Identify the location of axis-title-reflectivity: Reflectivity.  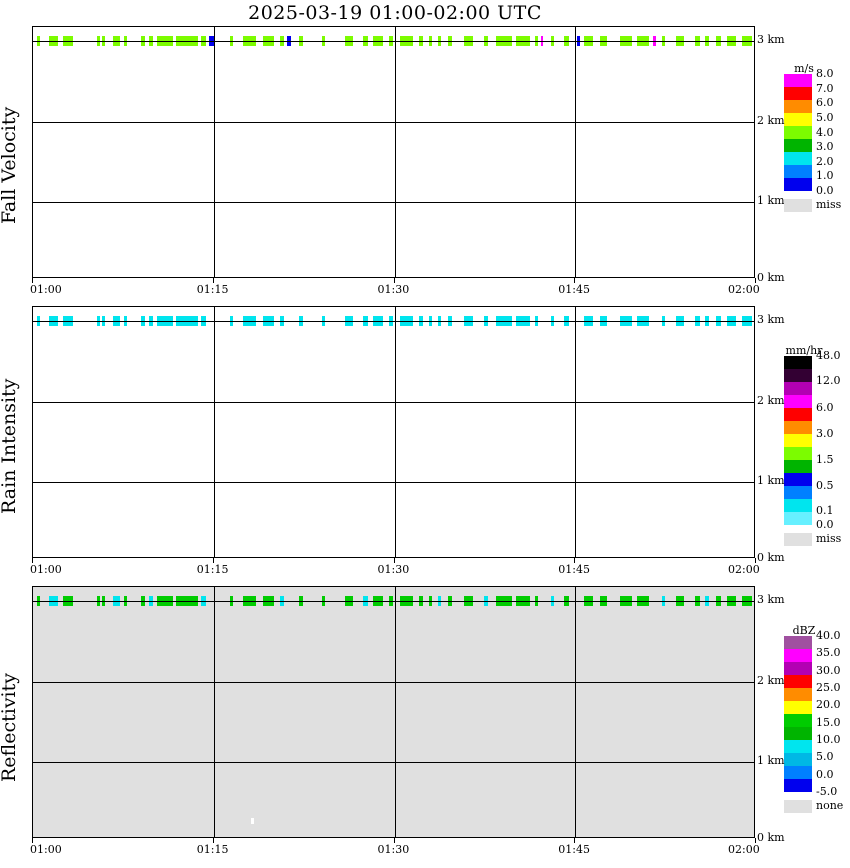
(10, 728).